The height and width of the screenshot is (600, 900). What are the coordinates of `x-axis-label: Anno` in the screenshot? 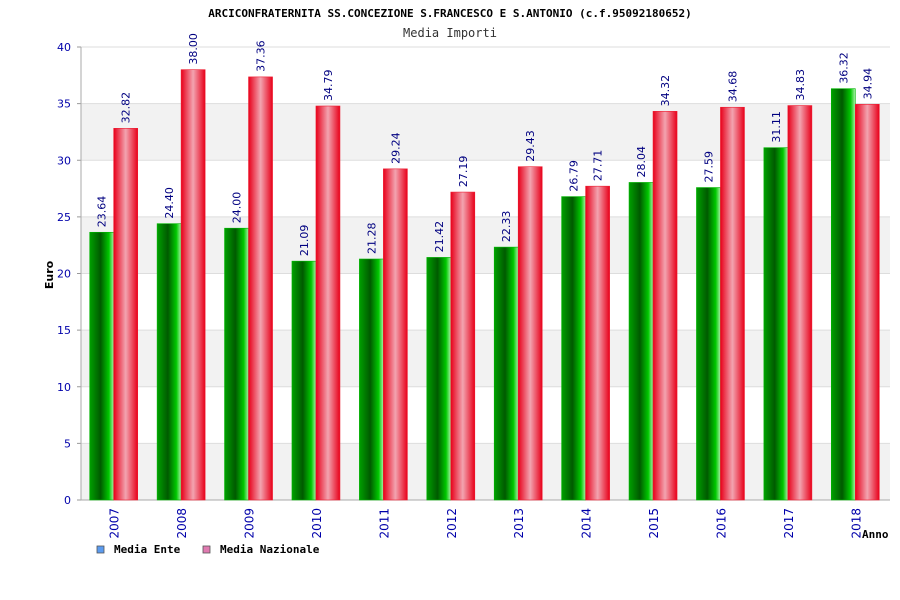 It's located at (875, 534).